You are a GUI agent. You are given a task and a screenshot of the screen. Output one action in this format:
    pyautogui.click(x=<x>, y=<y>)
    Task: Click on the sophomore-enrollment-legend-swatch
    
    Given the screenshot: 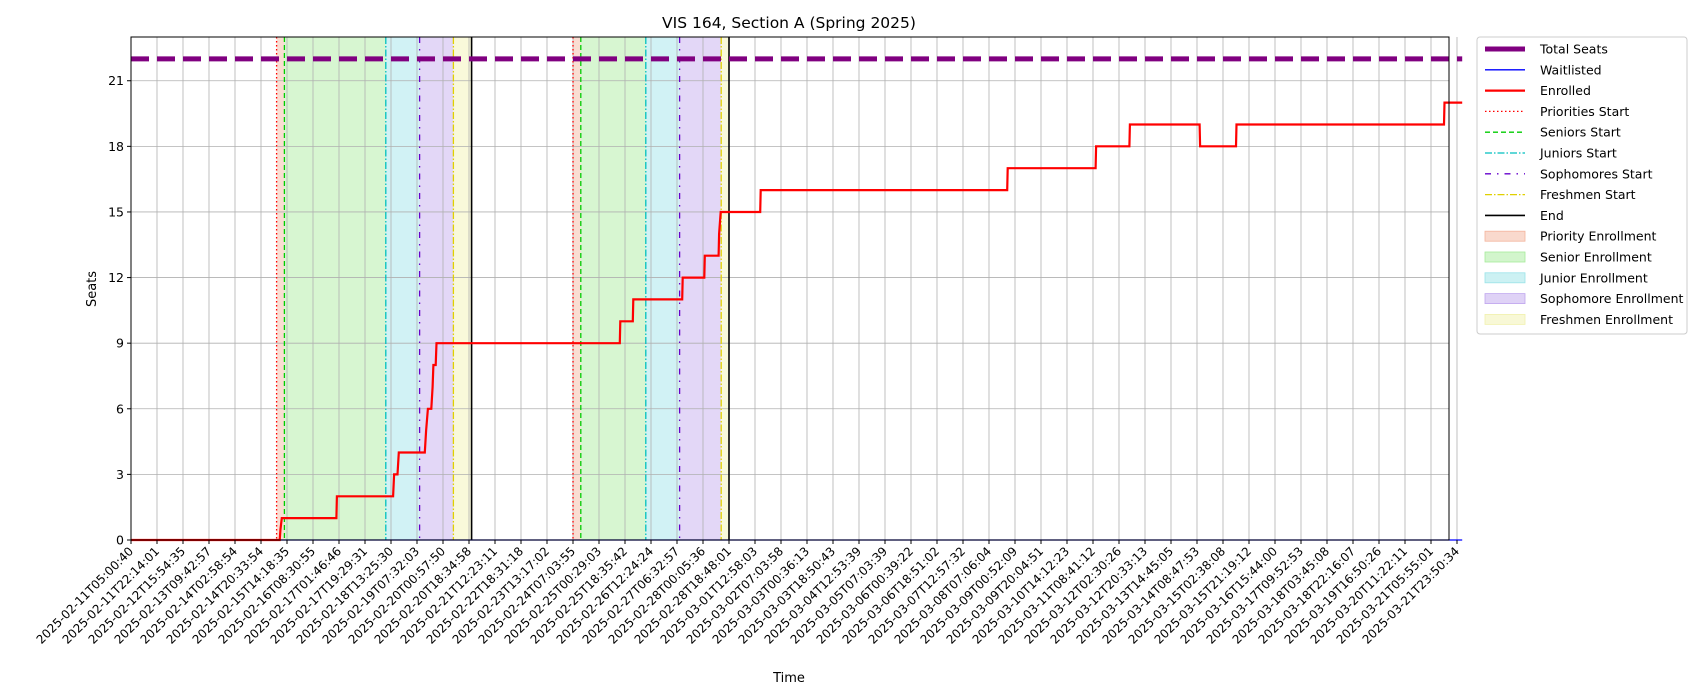 What is the action you would take?
    pyautogui.click(x=1505, y=299)
    